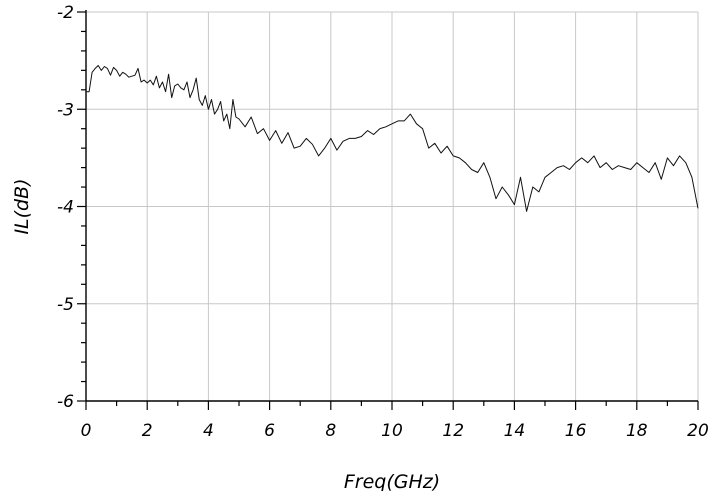 The height and width of the screenshot is (491, 713). Describe the element at coordinates (65, 13) in the screenshot. I see `y-tick-label: -2` at that location.